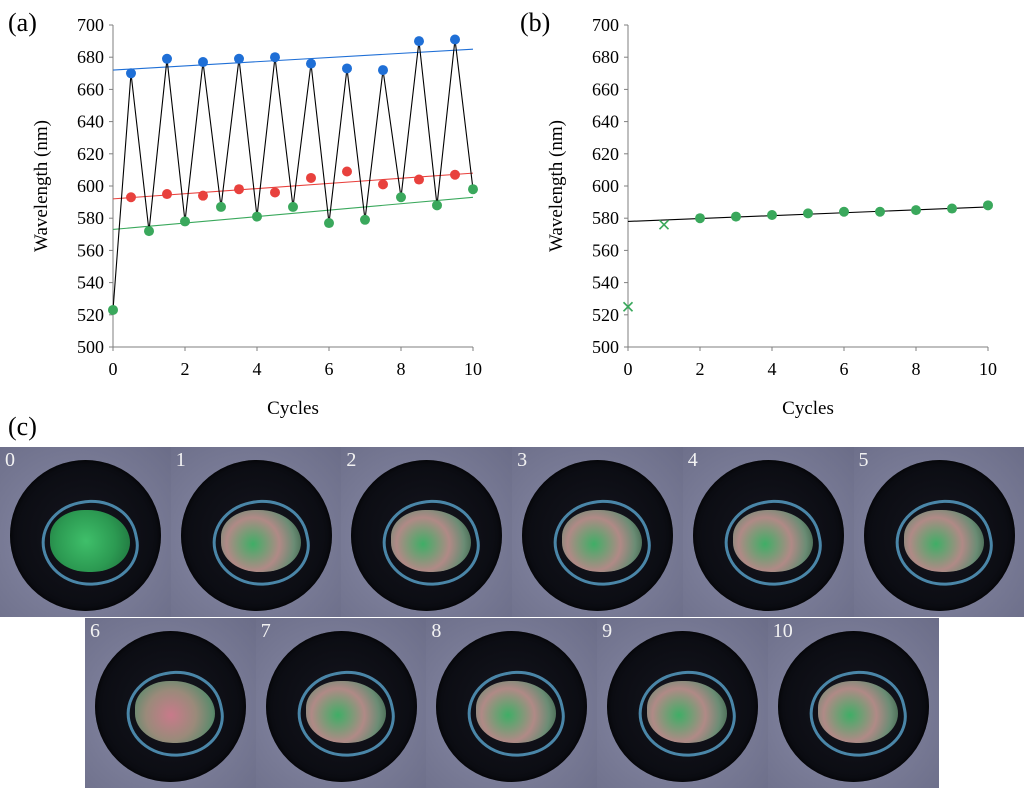 This screenshot has width=1024, height=788. Describe the element at coordinates (605, 25) in the screenshot. I see `chart-b-y-tick-label: 700` at that location.